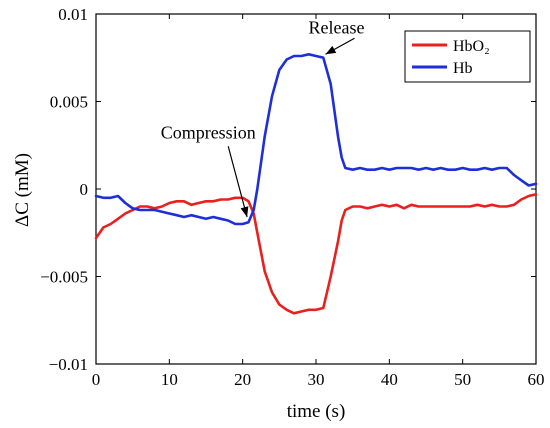 This screenshot has height=428, width=550. What do you see at coordinates (68, 364) in the screenshot?
I see `y-tick-label: −0.01` at bounding box center [68, 364].